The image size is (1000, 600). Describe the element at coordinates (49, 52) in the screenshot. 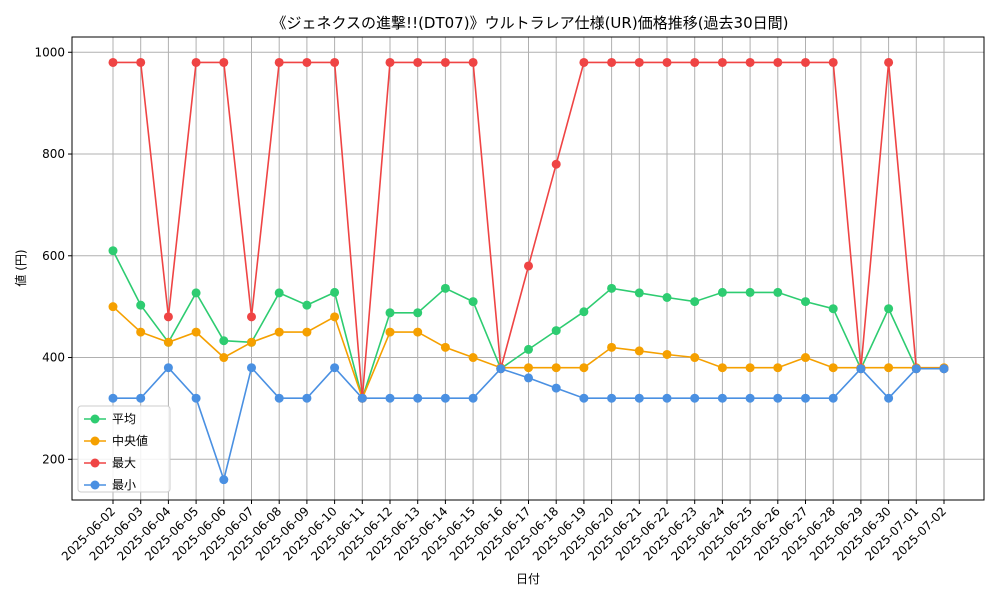

I see `y-tick-label: 1000` at that location.